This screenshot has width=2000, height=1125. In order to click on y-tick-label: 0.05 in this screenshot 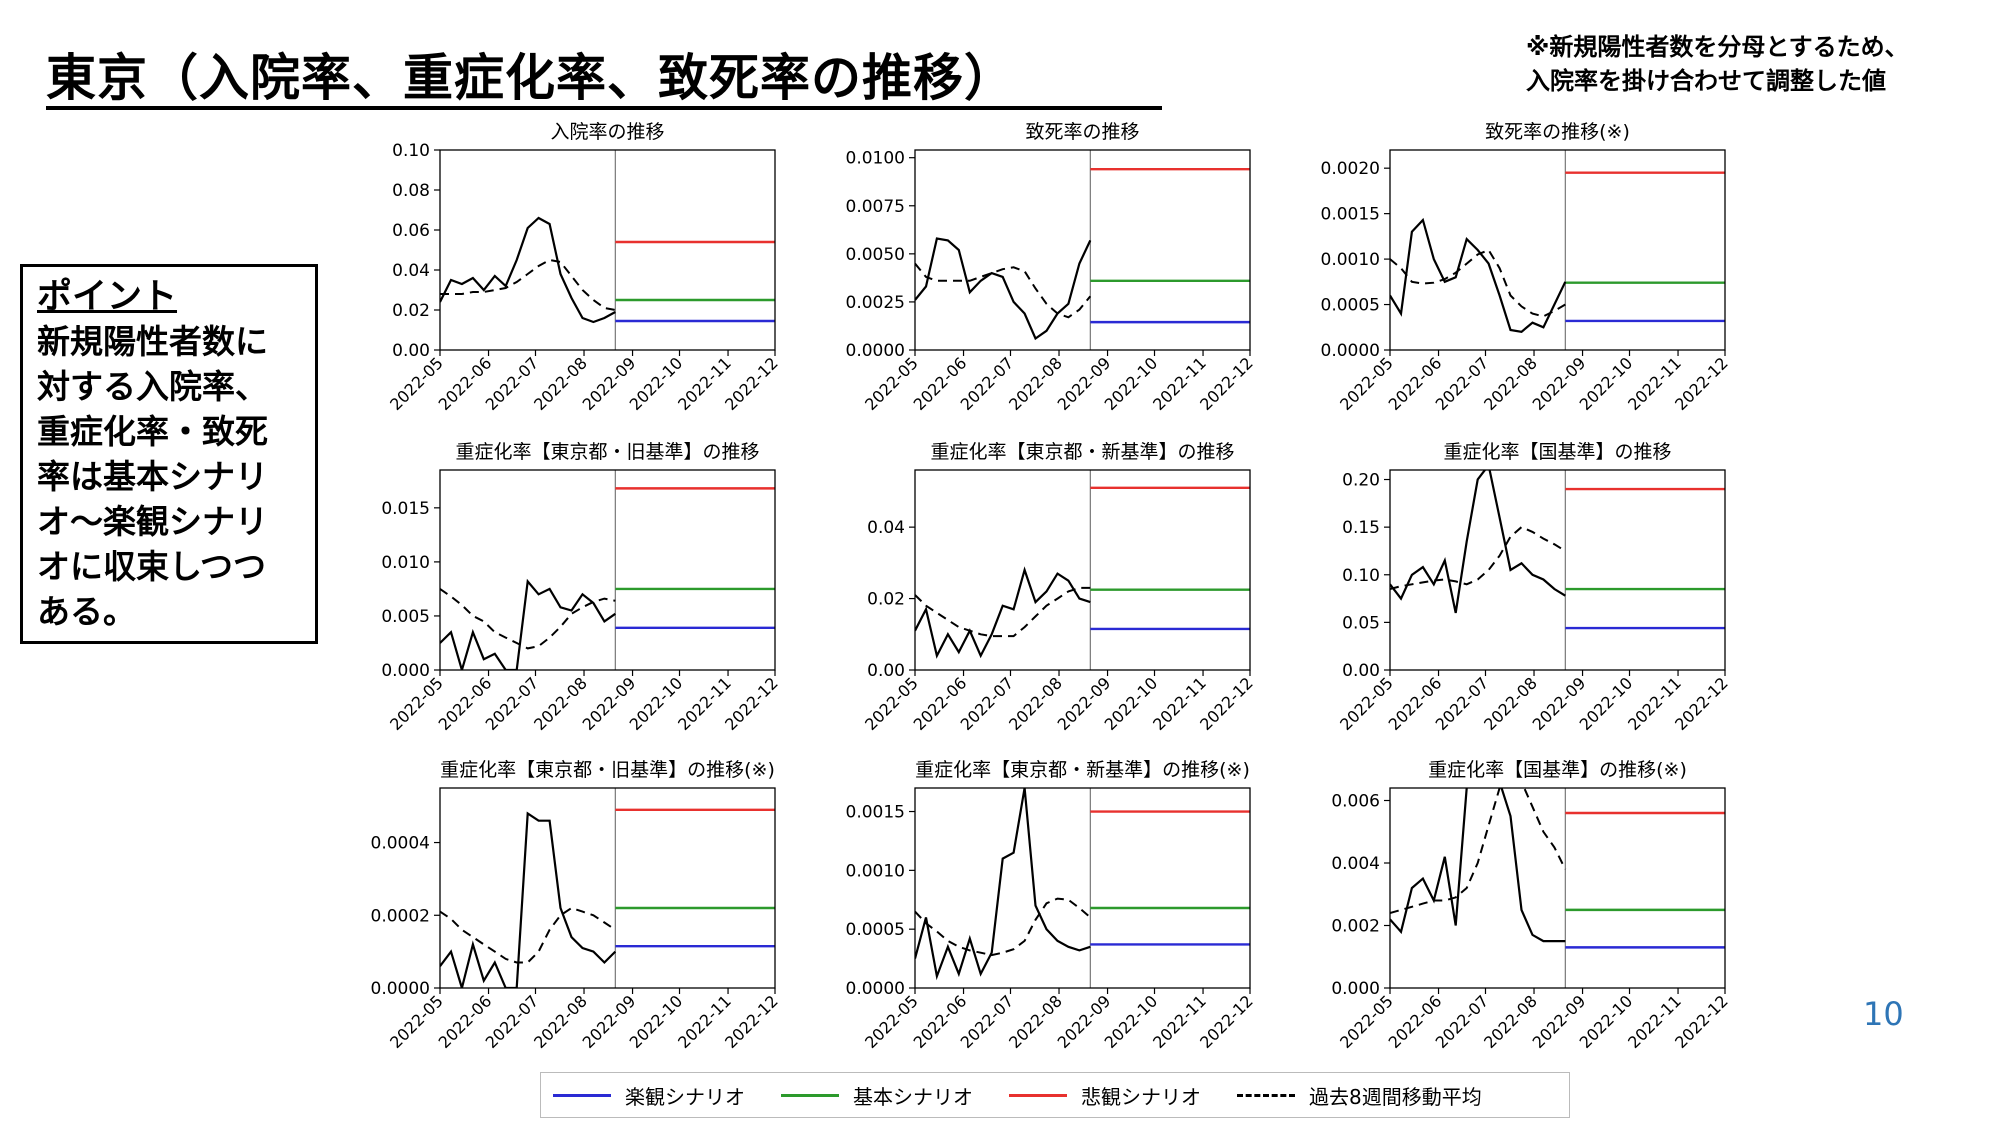, I will do `click(1361, 623)`.